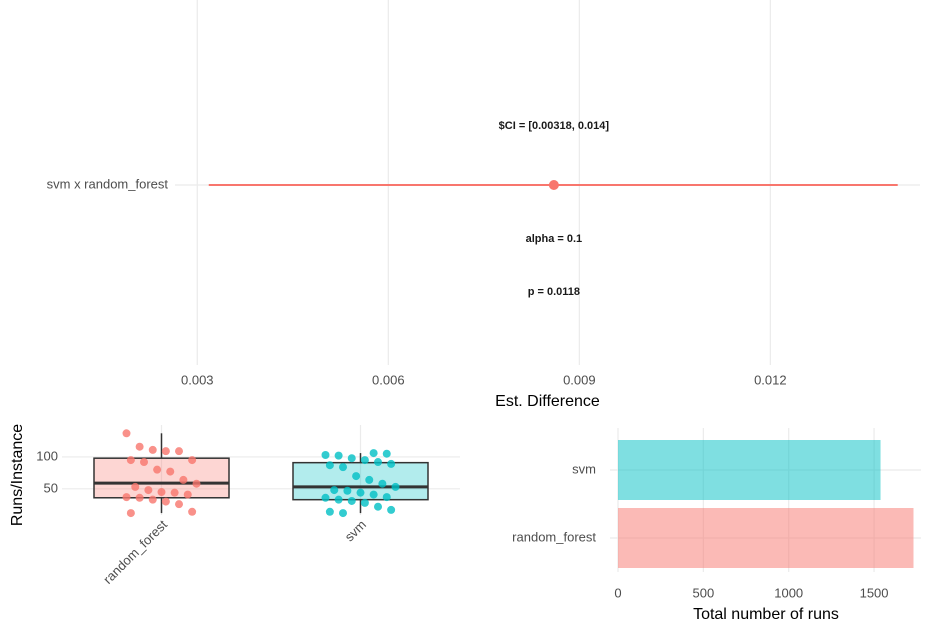 The height and width of the screenshot is (628, 926). Describe the element at coordinates (874, 592) in the screenshot. I see `x-tick-label: 1500` at that location.